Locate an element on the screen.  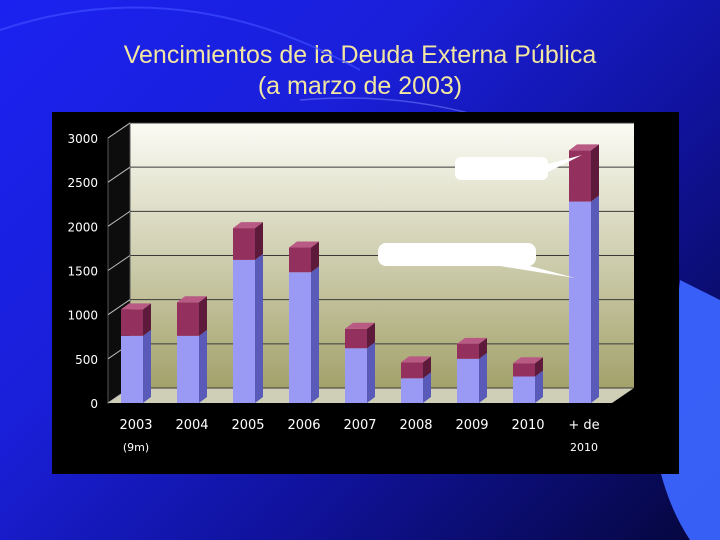
y-tick-label: 0 is located at coordinates (94, 404).